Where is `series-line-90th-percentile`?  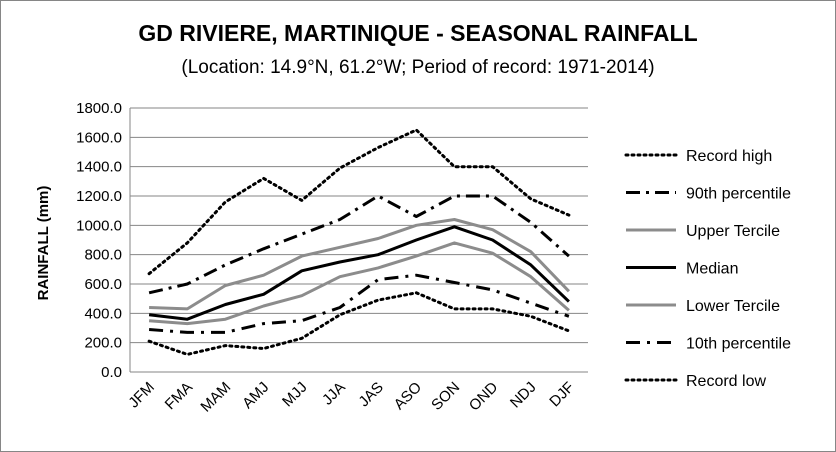 series-line-90th-percentile is located at coordinates (359, 244).